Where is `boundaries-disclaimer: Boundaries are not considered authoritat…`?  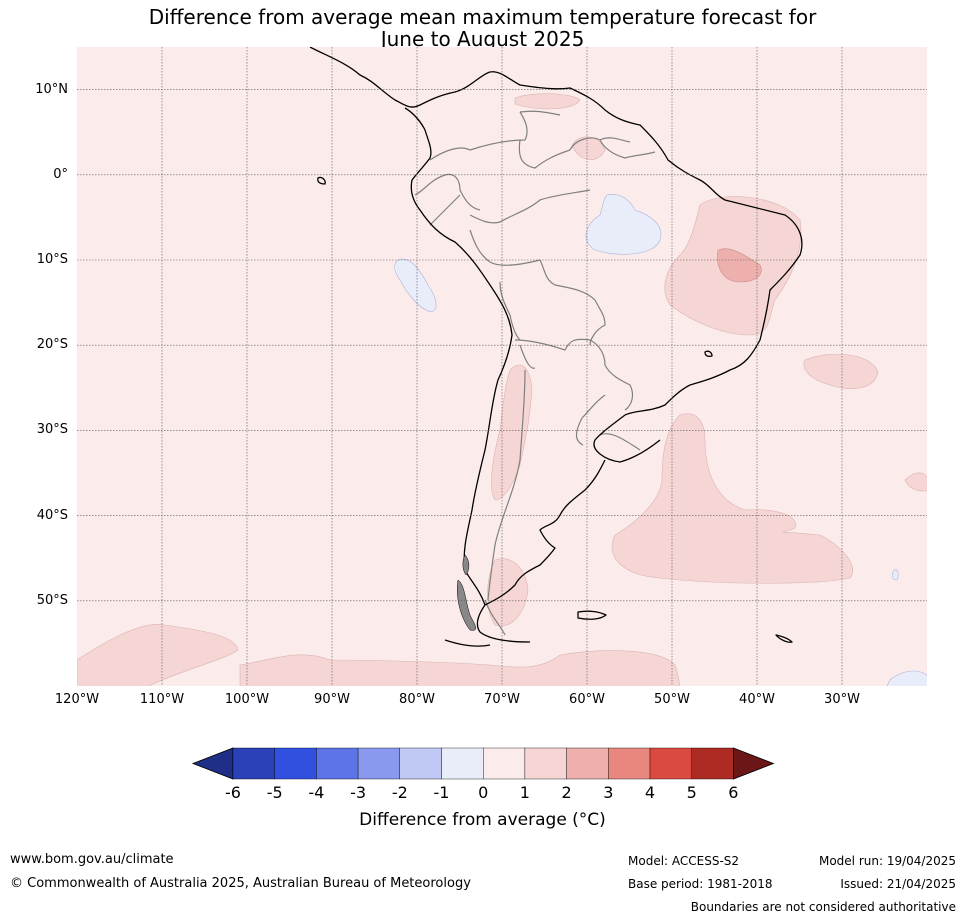 boundaries-disclaimer: Boundaries are not considered authoritat… is located at coordinates (823, 907).